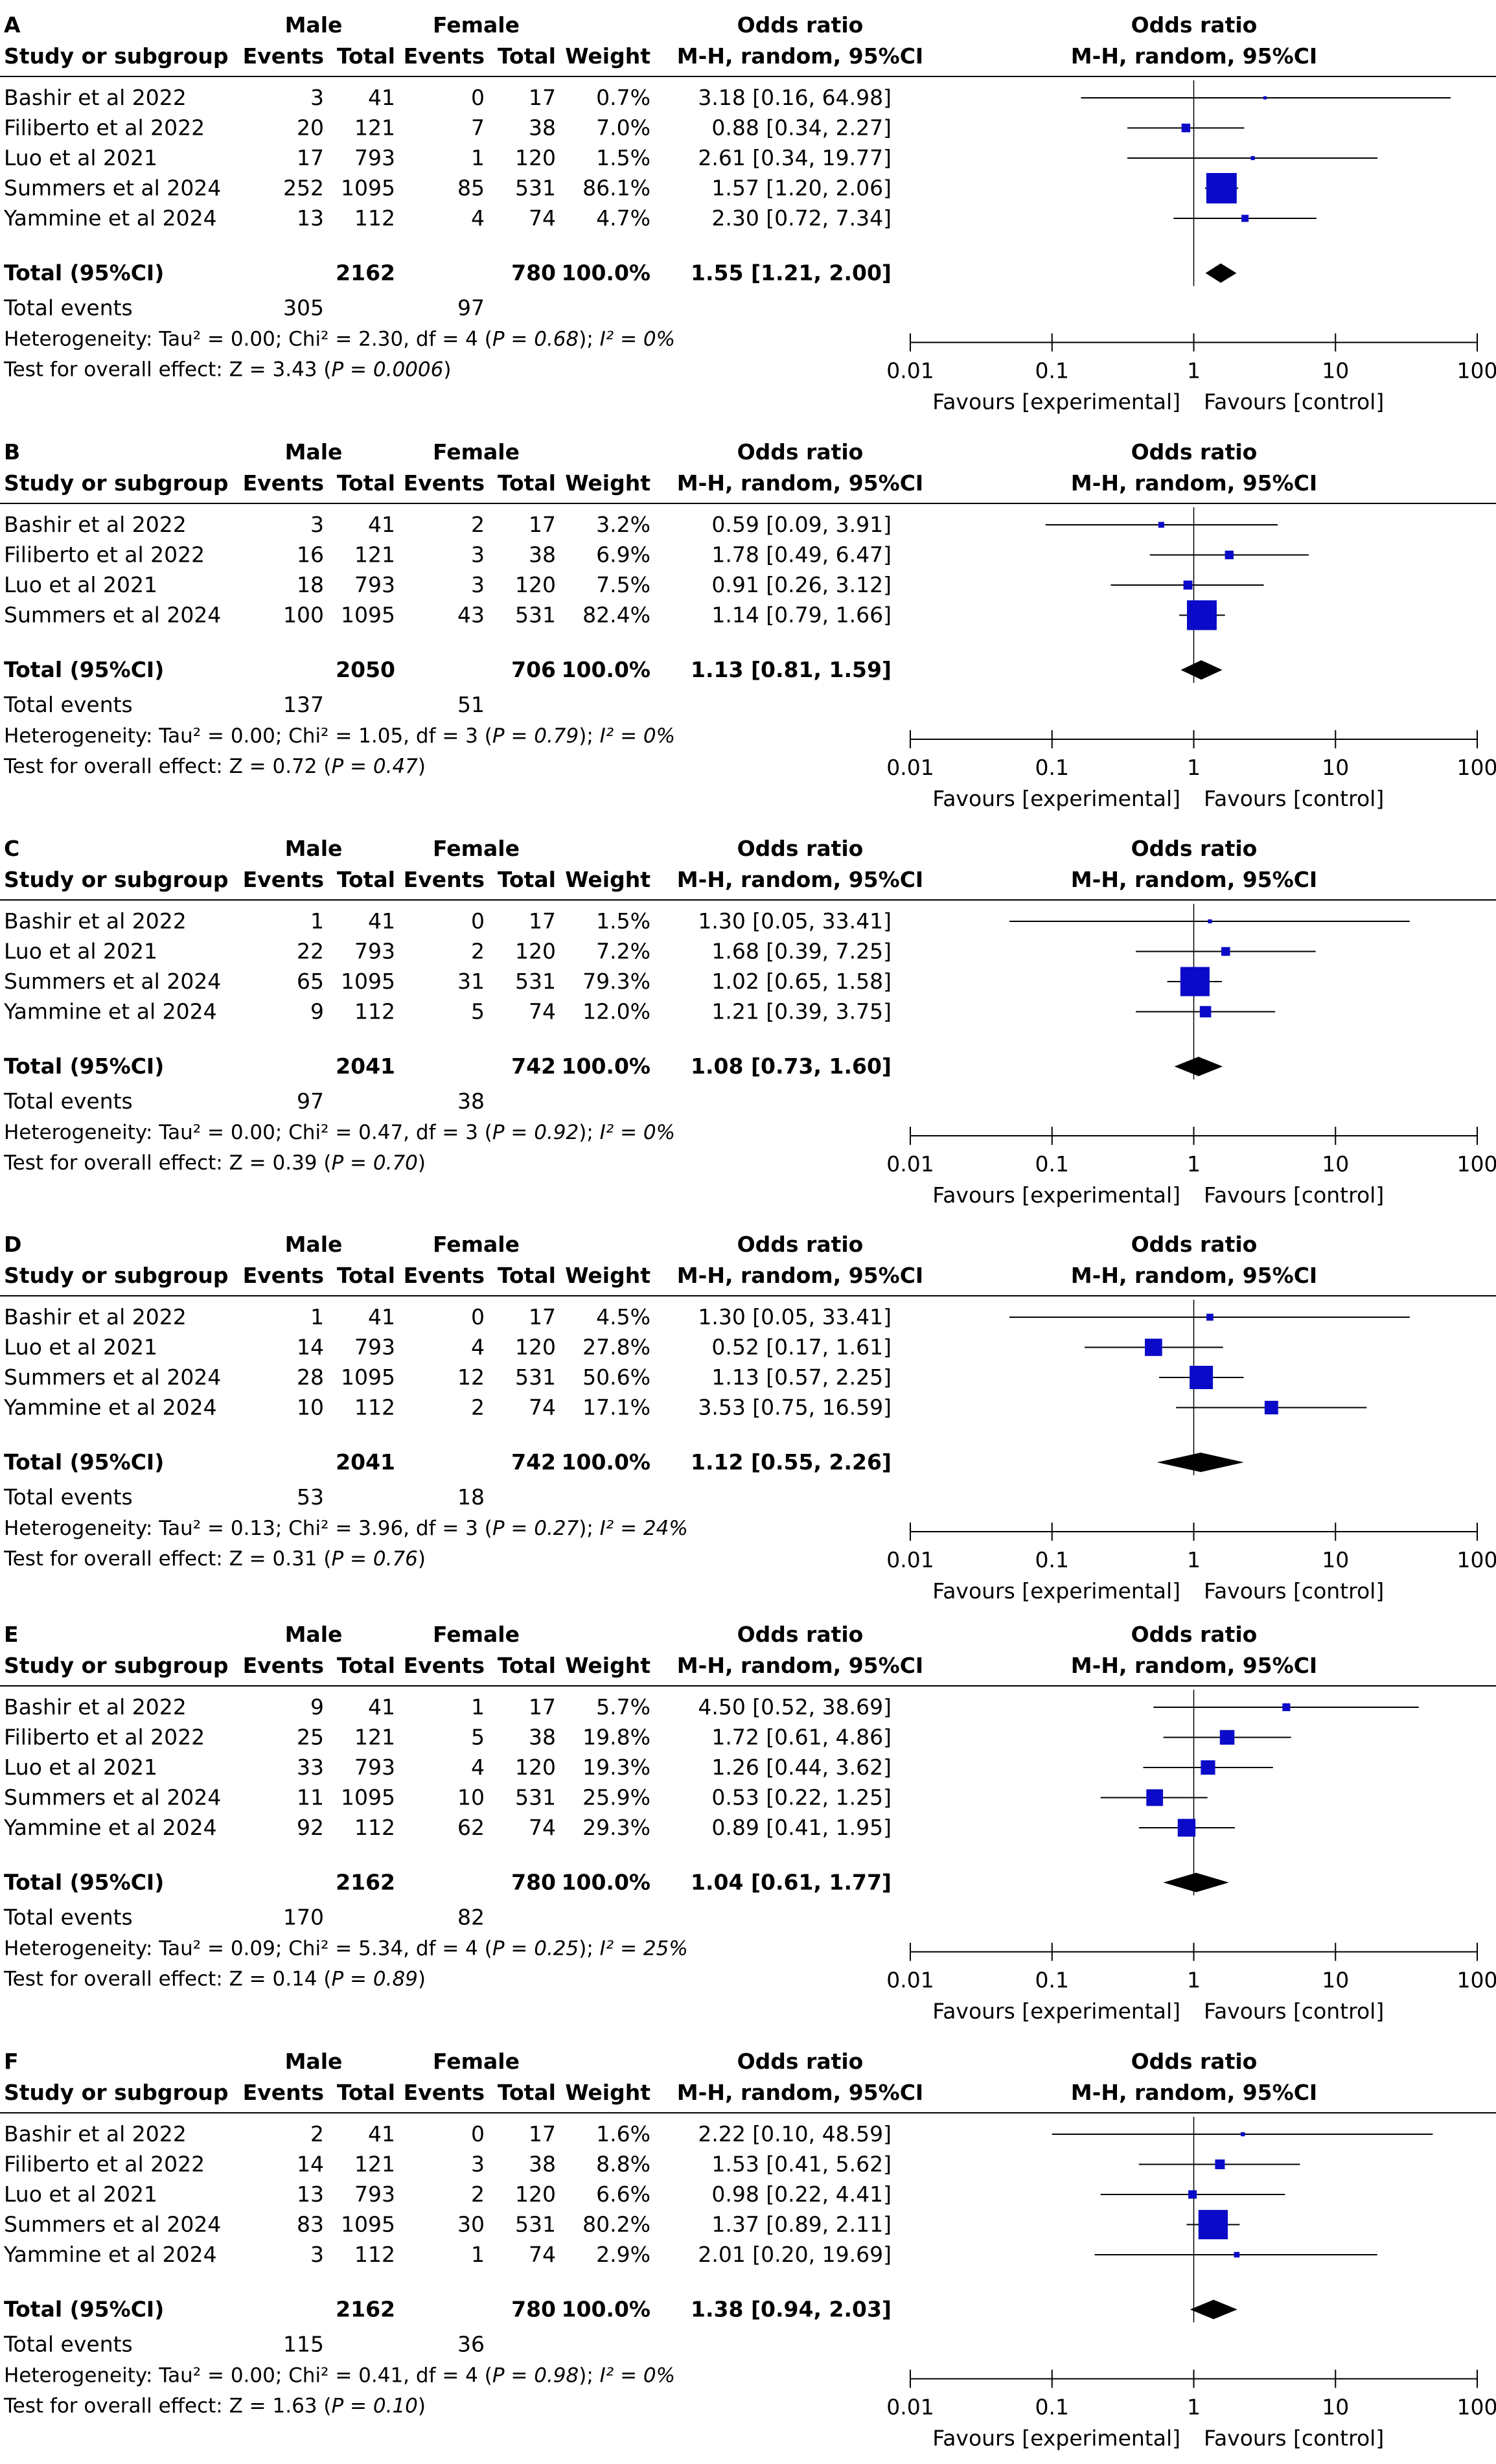  I want to click on events1-value: 13, so click(310, 218).